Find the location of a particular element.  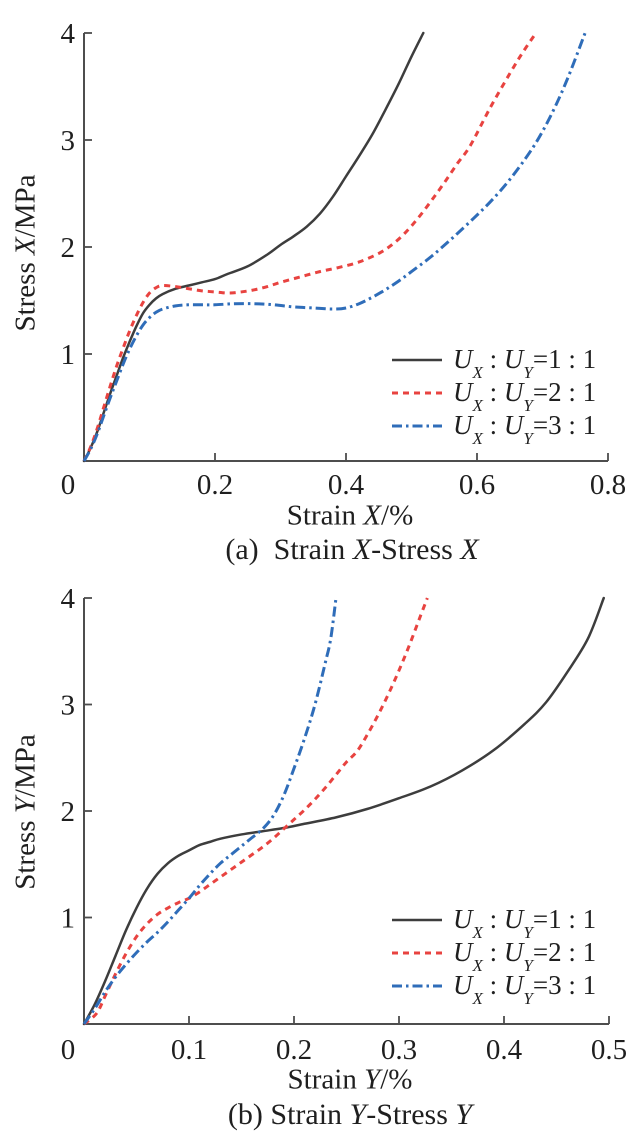

chart-b-caption: (b) Strain Y-Stress Y is located at coordinates (350, 1115).